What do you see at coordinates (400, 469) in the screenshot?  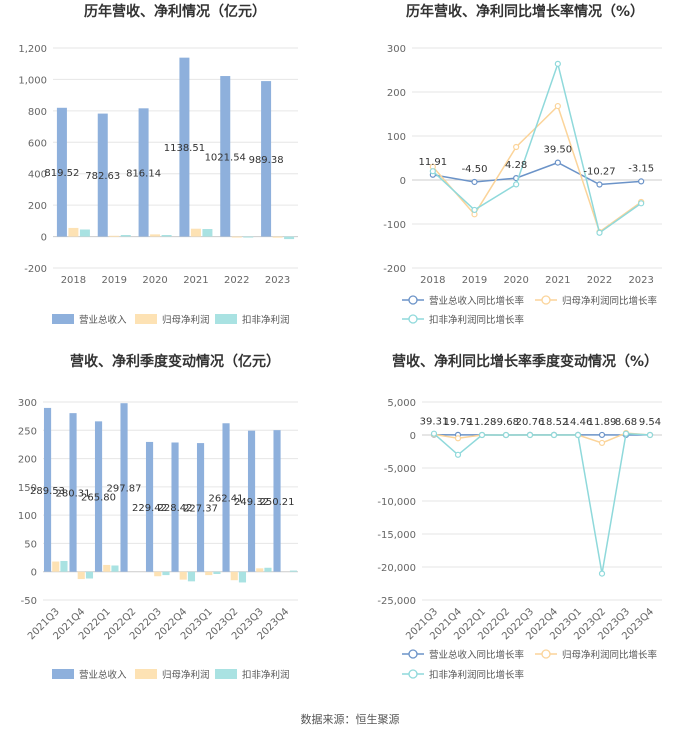 I see `y-tick-label: -5,000` at bounding box center [400, 469].